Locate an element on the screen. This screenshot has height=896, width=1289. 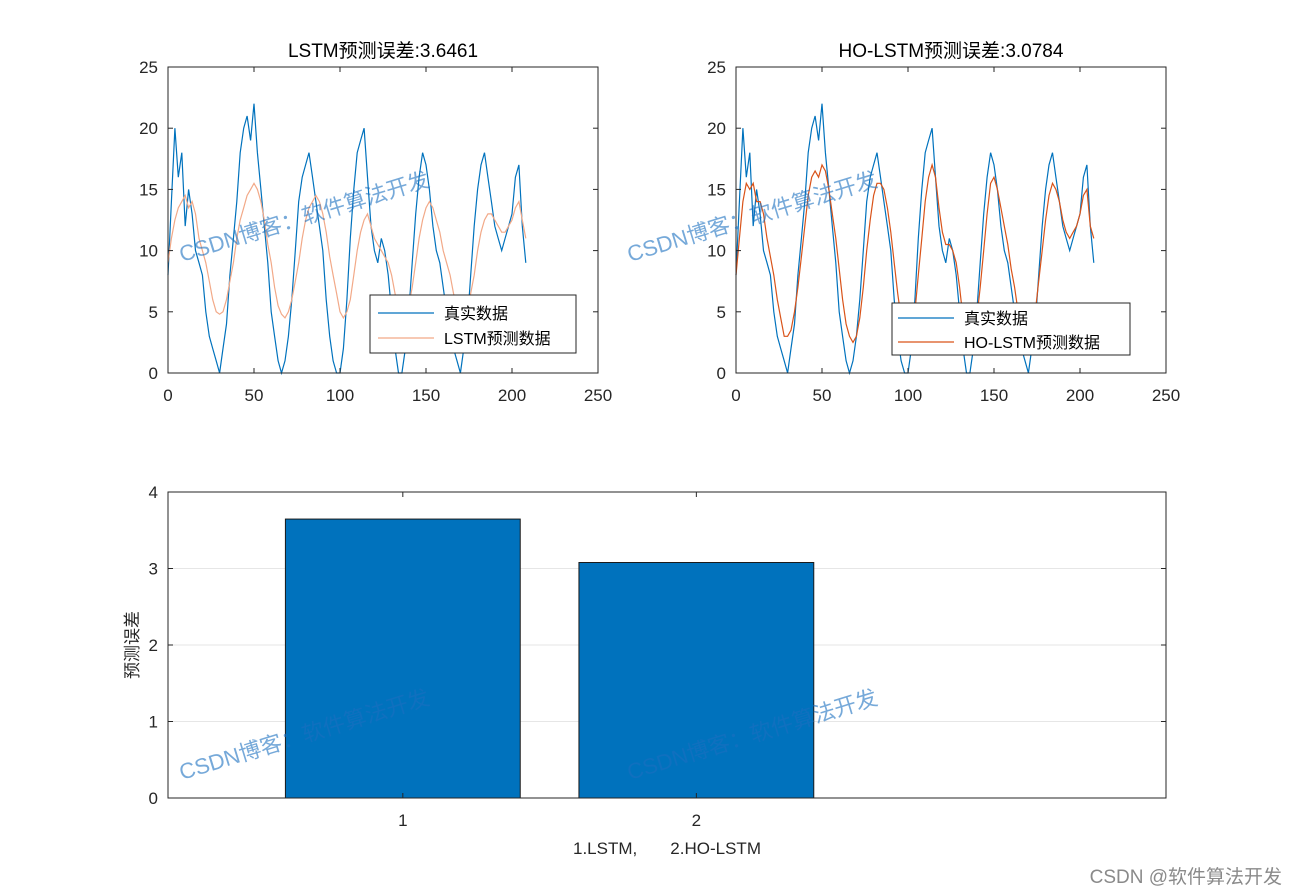
holstm-y-tick-label: 25 is located at coordinates (716, 67).